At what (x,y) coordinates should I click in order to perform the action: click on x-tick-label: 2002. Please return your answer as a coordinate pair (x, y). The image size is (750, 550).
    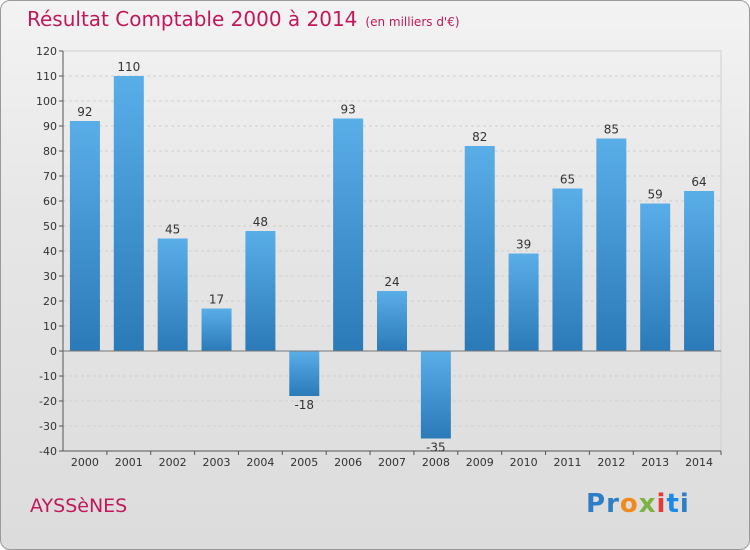
    Looking at the image, I should click on (173, 462).